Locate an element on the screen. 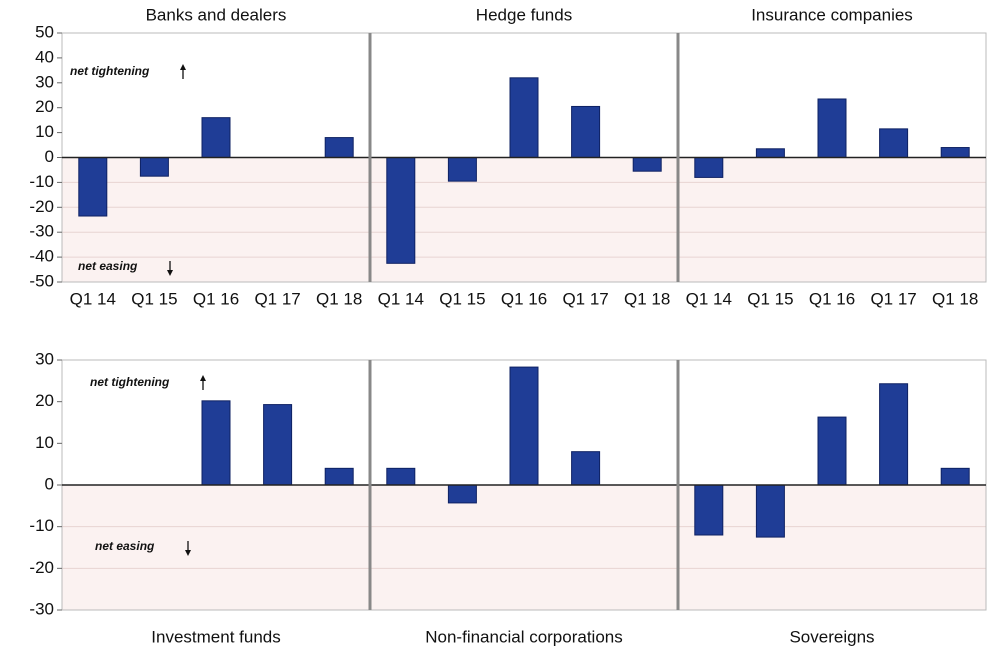  panel-title: Hedge funds is located at coordinates (524, 14).